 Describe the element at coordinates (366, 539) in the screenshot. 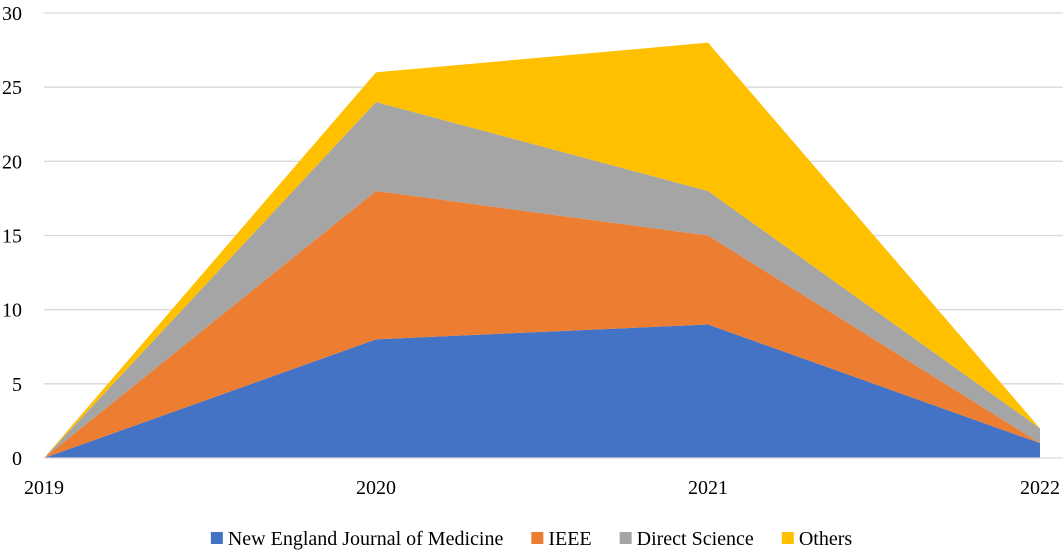

I see `legend-label: New England Journal of Medicine` at that location.